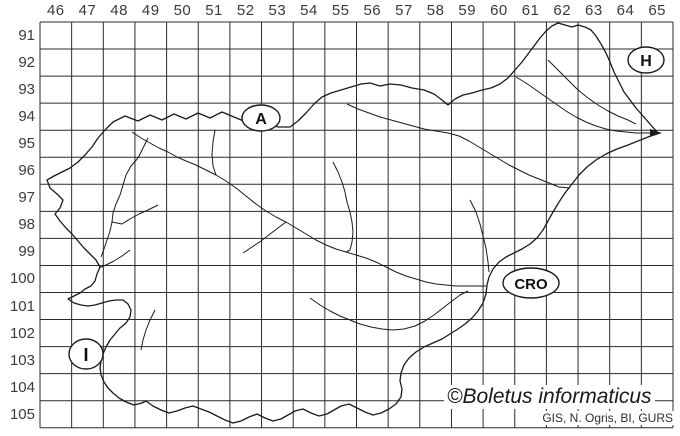 The height and width of the screenshot is (436, 680). I want to click on river-soca, so click(124, 197).